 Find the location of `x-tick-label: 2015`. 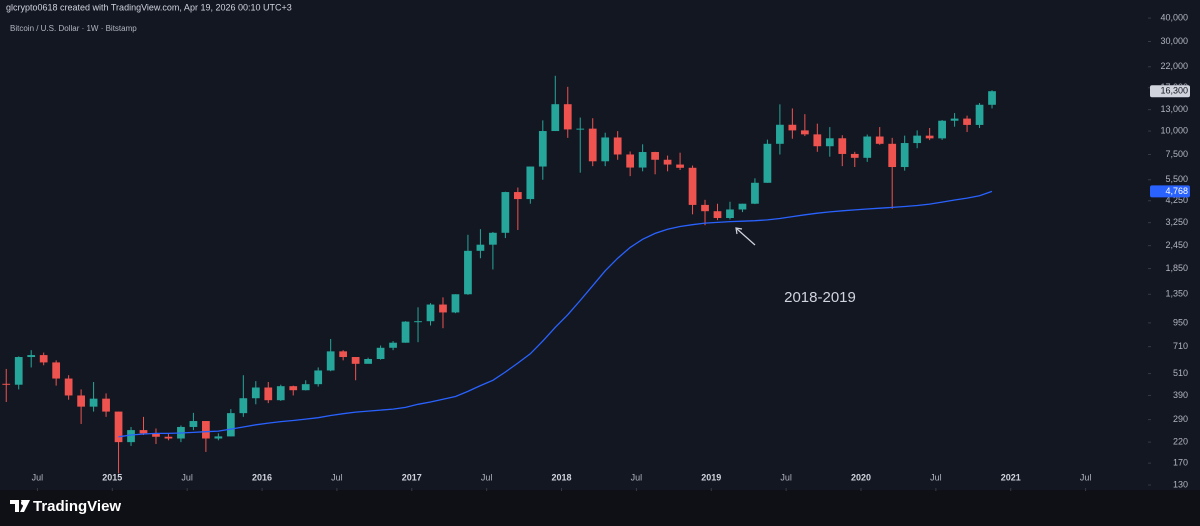

x-tick-label: 2015 is located at coordinates (112, 477).